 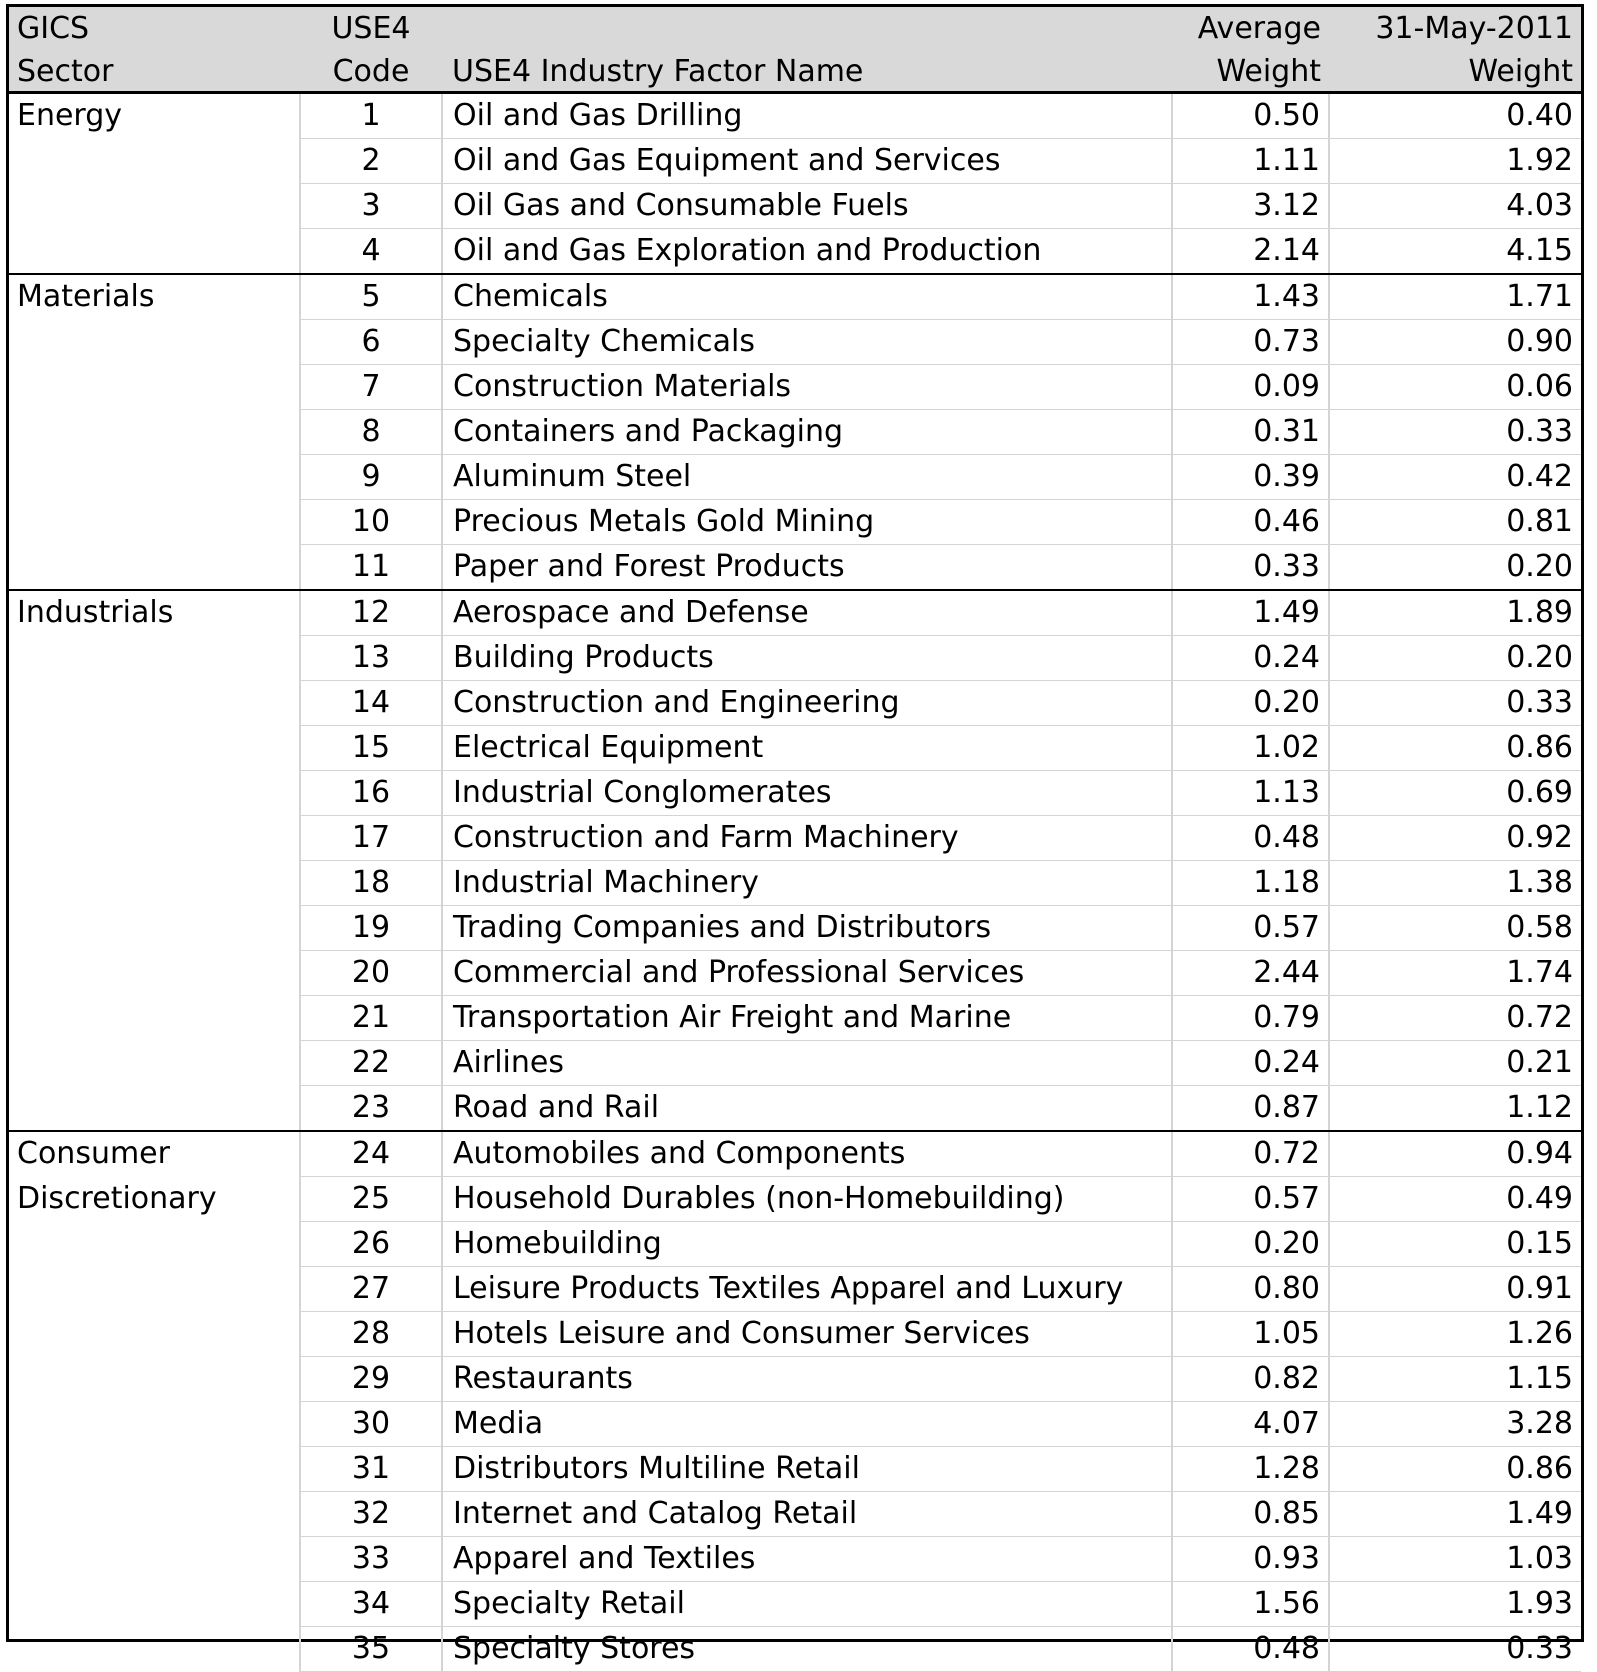 I want to click on average-weight-cell: 0.24, so click(x=1251, y=658).